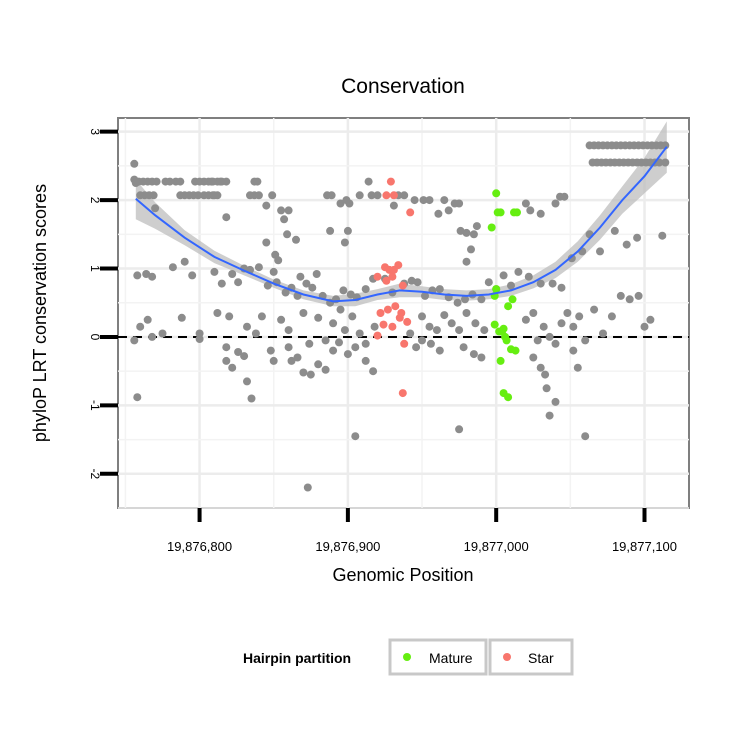  Describe the element at coordinates (40, 313) in the screenshot. I see `y-axis-label: phyloP LRT conservation scores` at that location.